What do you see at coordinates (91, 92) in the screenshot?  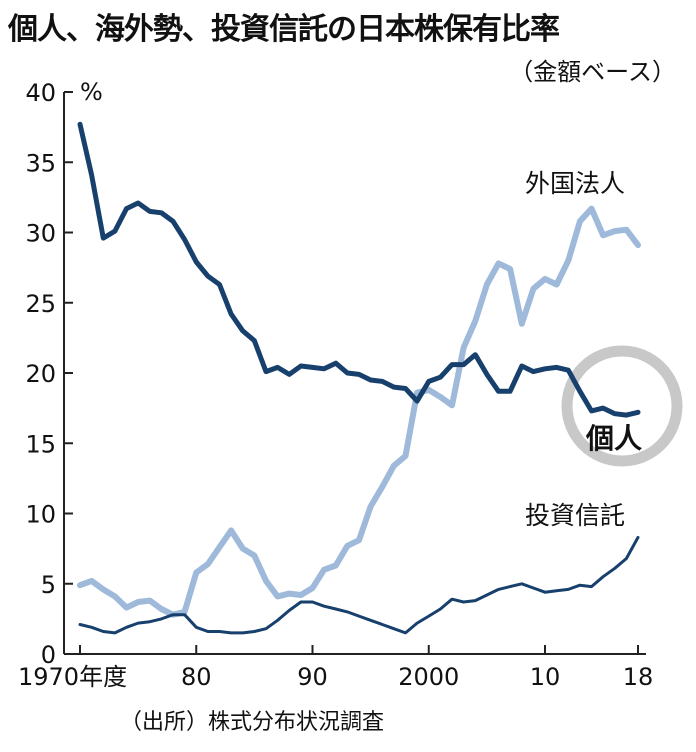 I see `y-axis-unit-label: %` at bounding box center [91, 92].